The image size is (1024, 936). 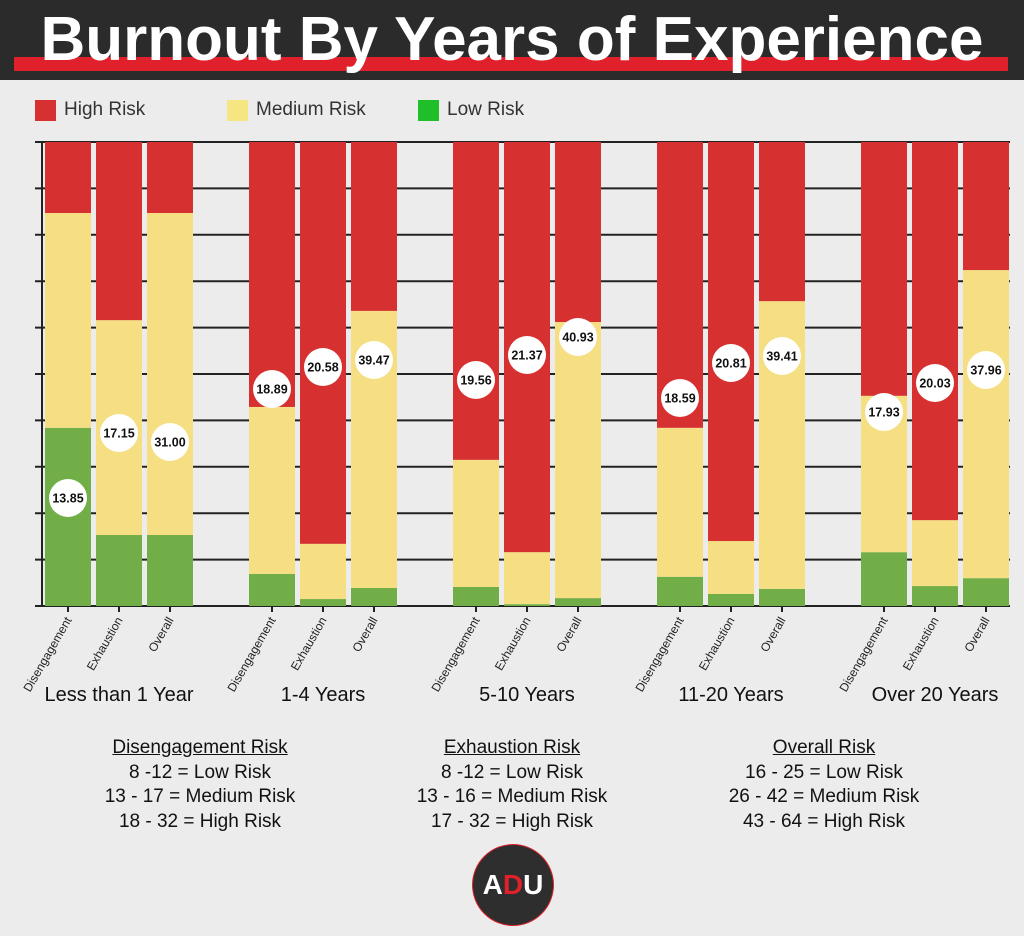 What do you see at coordinates (512, 796) in the screenshot?
I see `key-line: 13 - 16 = Medium Risk` at bounding box center [512, 796].